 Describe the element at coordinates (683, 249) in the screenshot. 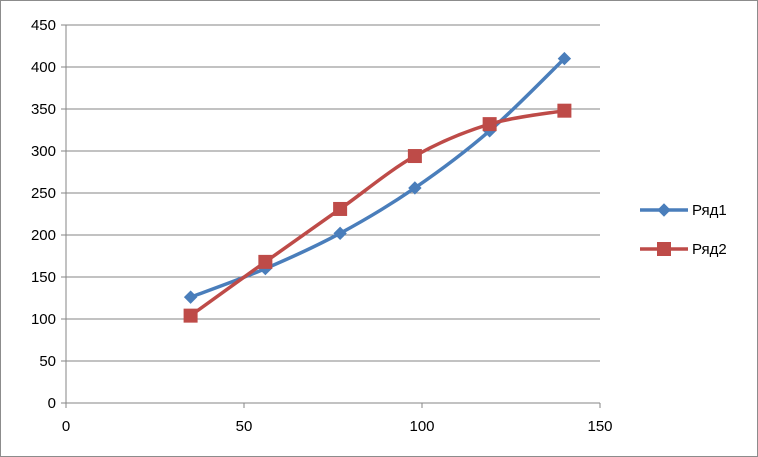

I see `legend-entry-2: Ряд2` at that location.